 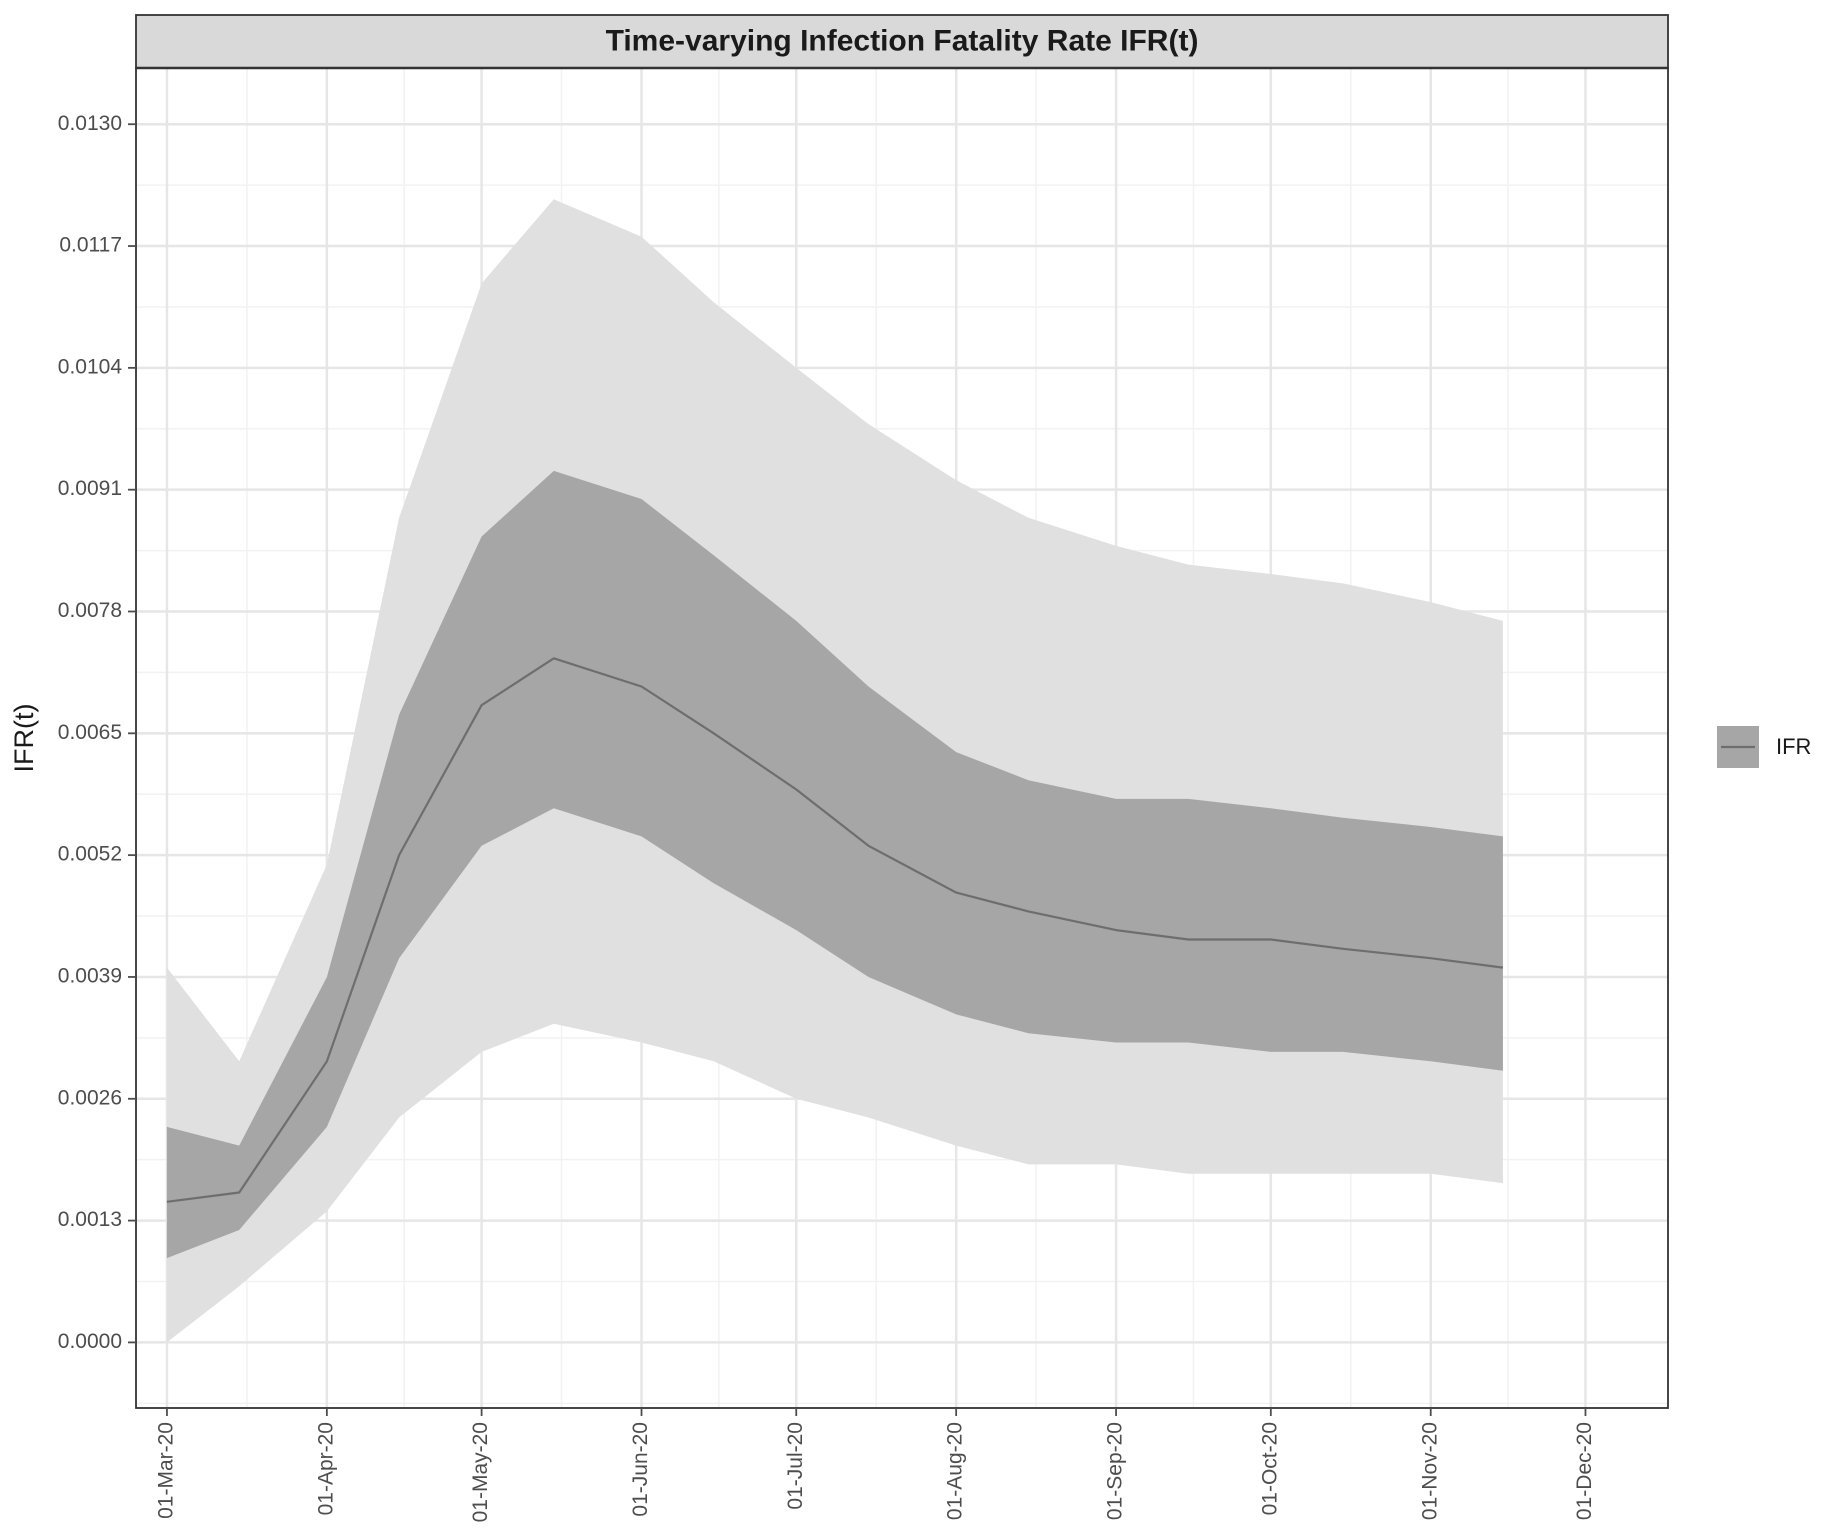 What do you see at coordinates (480, 1472) in the screenshot?
I see `x-tick-label: 01-May-20` at bounding box center [480, 1472].